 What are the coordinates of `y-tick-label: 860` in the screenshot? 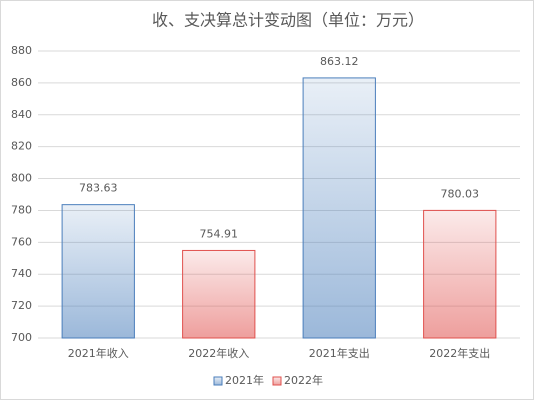 It's located at (21, 82).